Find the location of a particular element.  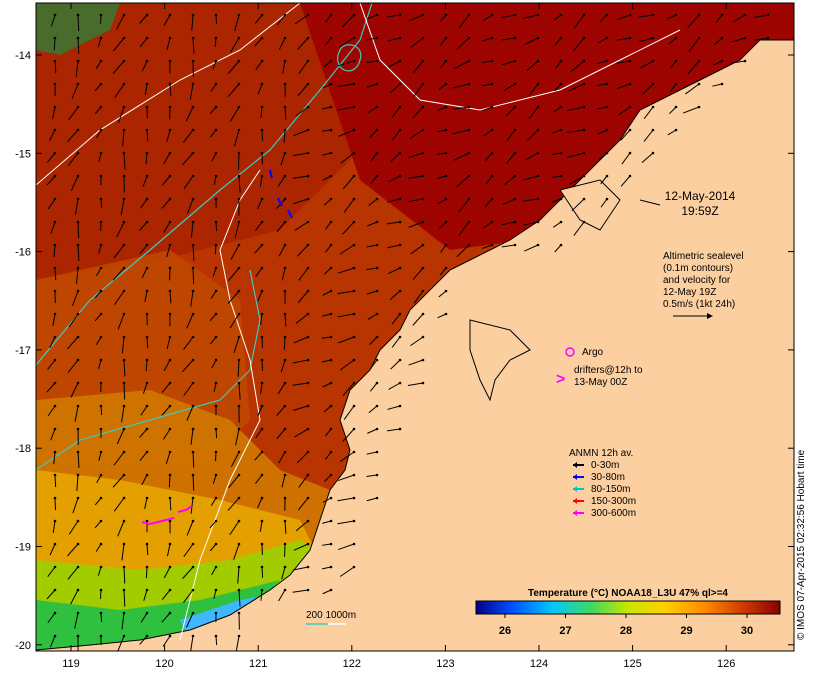

lon-tick-label: 121 is located at coordinates (258, 664).